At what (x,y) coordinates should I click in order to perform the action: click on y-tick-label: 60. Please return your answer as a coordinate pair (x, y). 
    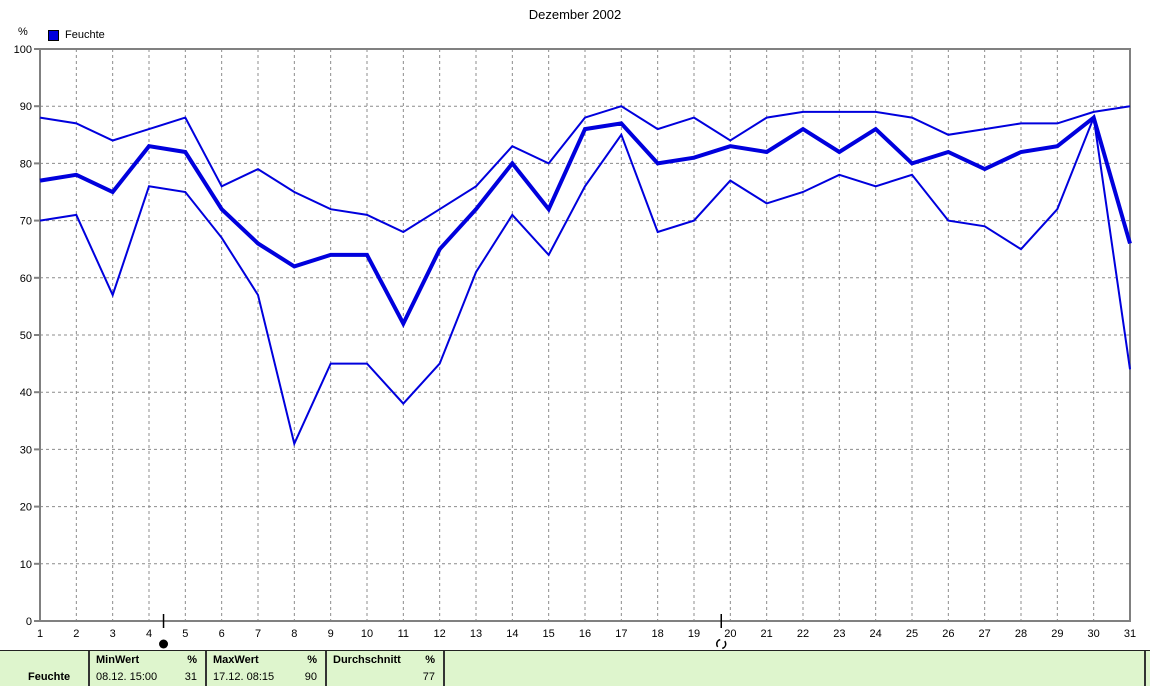
    Looking at the image, I should click on (26, 279).